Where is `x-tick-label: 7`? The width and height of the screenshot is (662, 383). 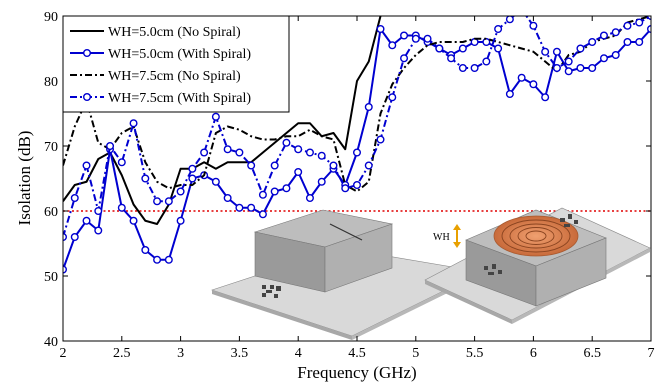
x-tick-label: 7 is located at coordinates (651, 353).